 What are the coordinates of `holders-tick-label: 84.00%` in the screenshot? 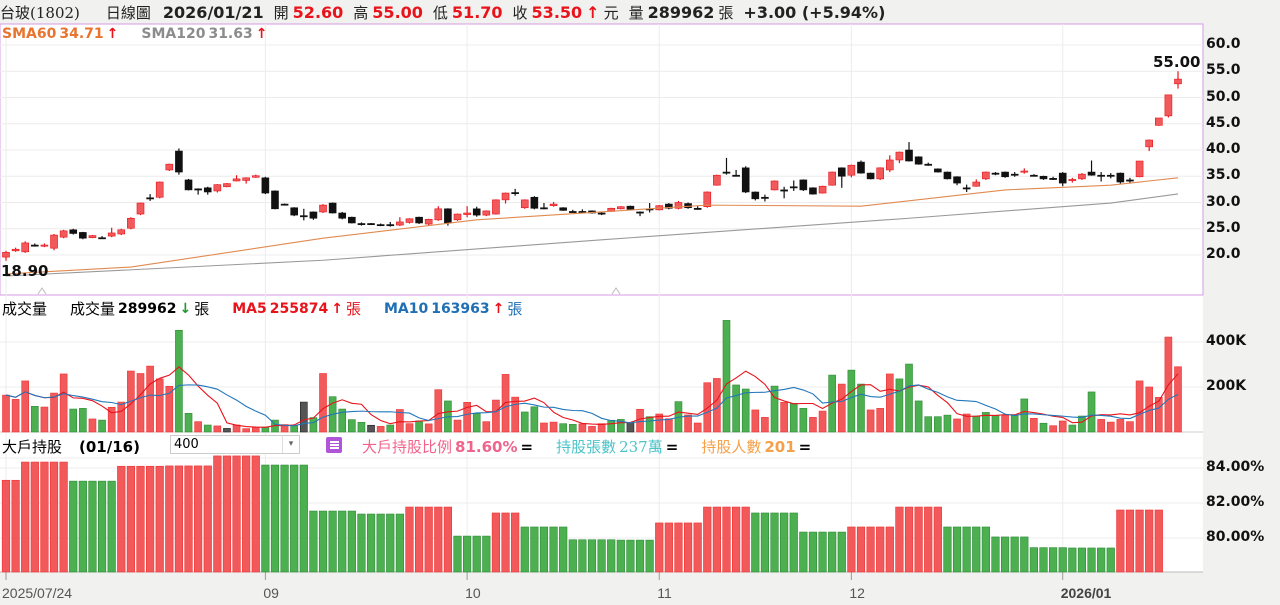 It's located at (1235, 467).